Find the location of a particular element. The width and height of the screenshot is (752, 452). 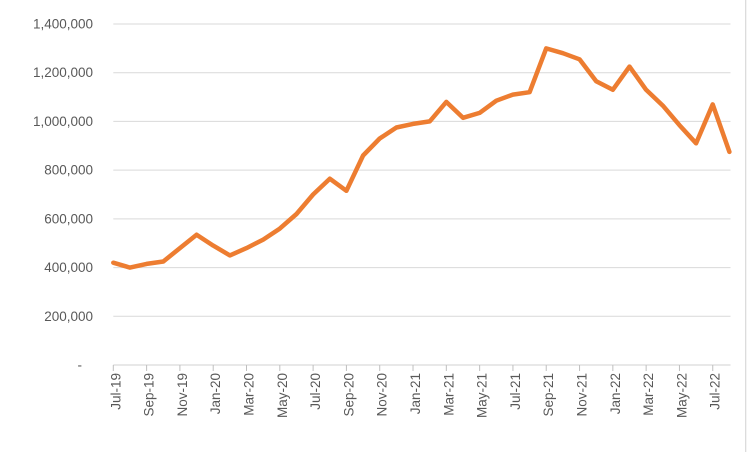

x-axis-label: May-20 is located at coordinates (282, 395).